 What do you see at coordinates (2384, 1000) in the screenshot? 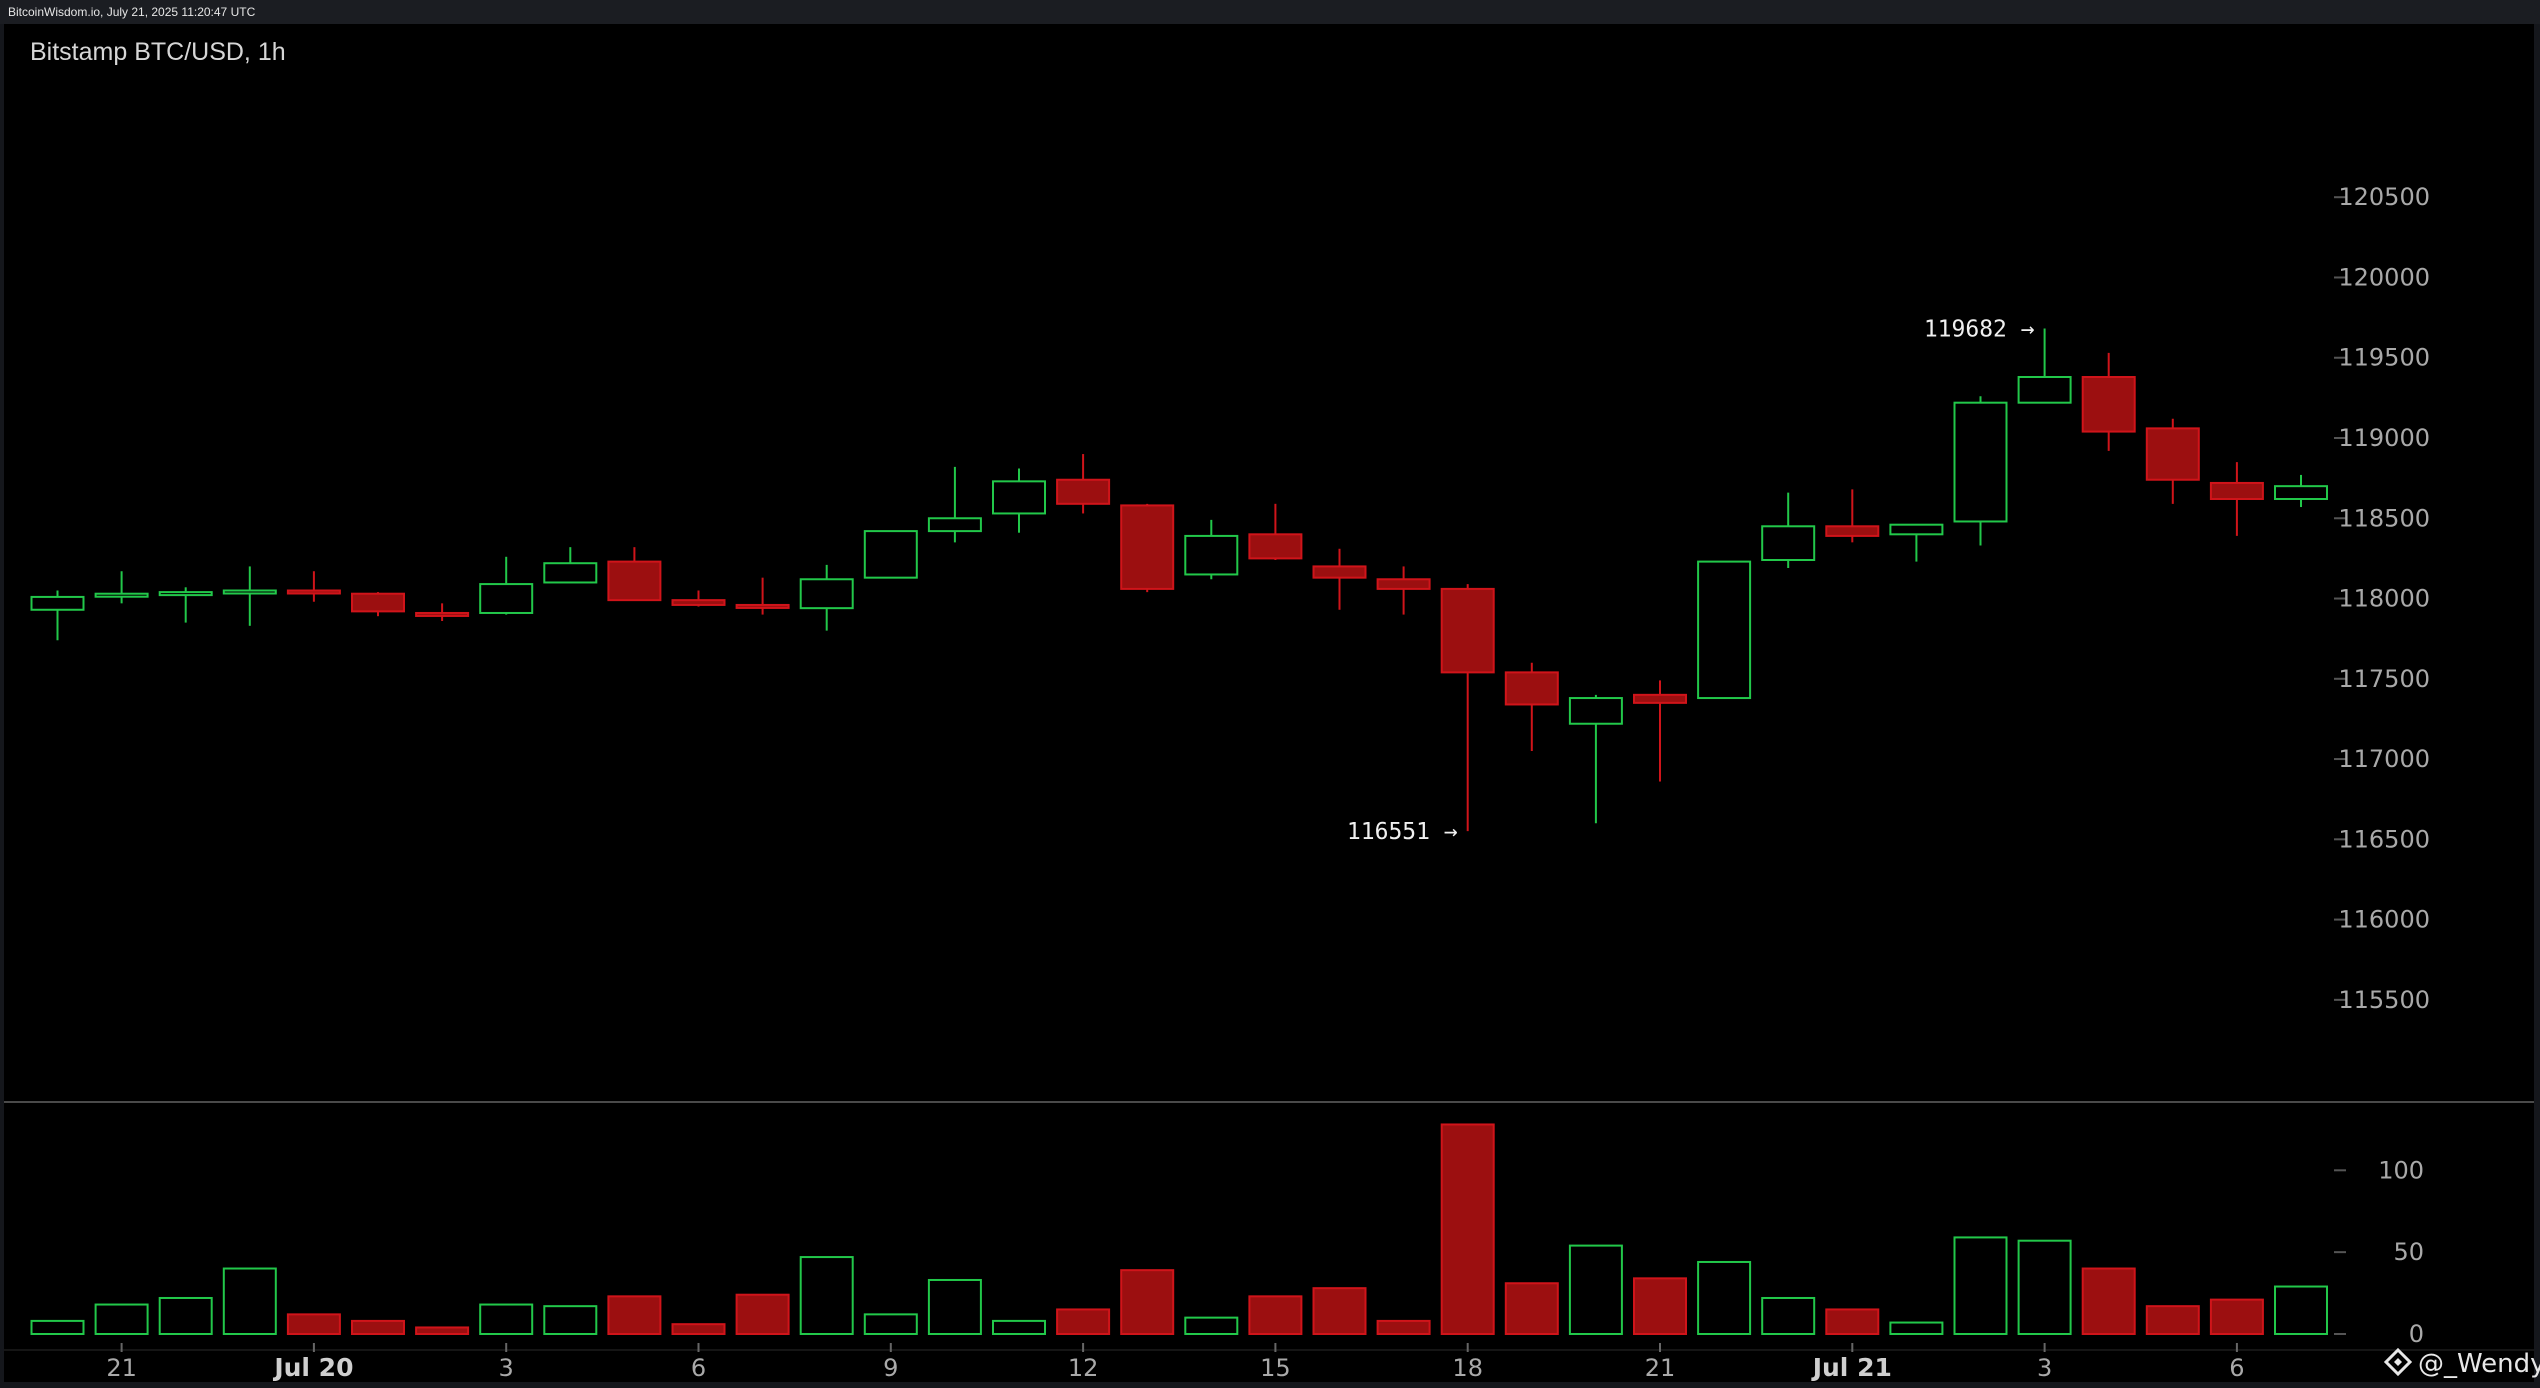
I see `price-tick-label: 115500` at bounding box center [2384, 1000].